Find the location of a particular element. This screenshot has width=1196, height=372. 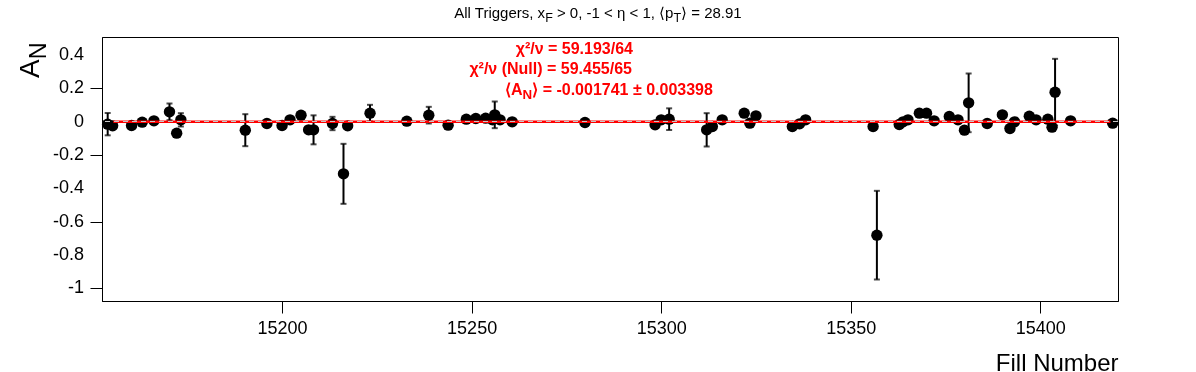

y-tick-label: -0.4 is located at coordinates (68, 187).